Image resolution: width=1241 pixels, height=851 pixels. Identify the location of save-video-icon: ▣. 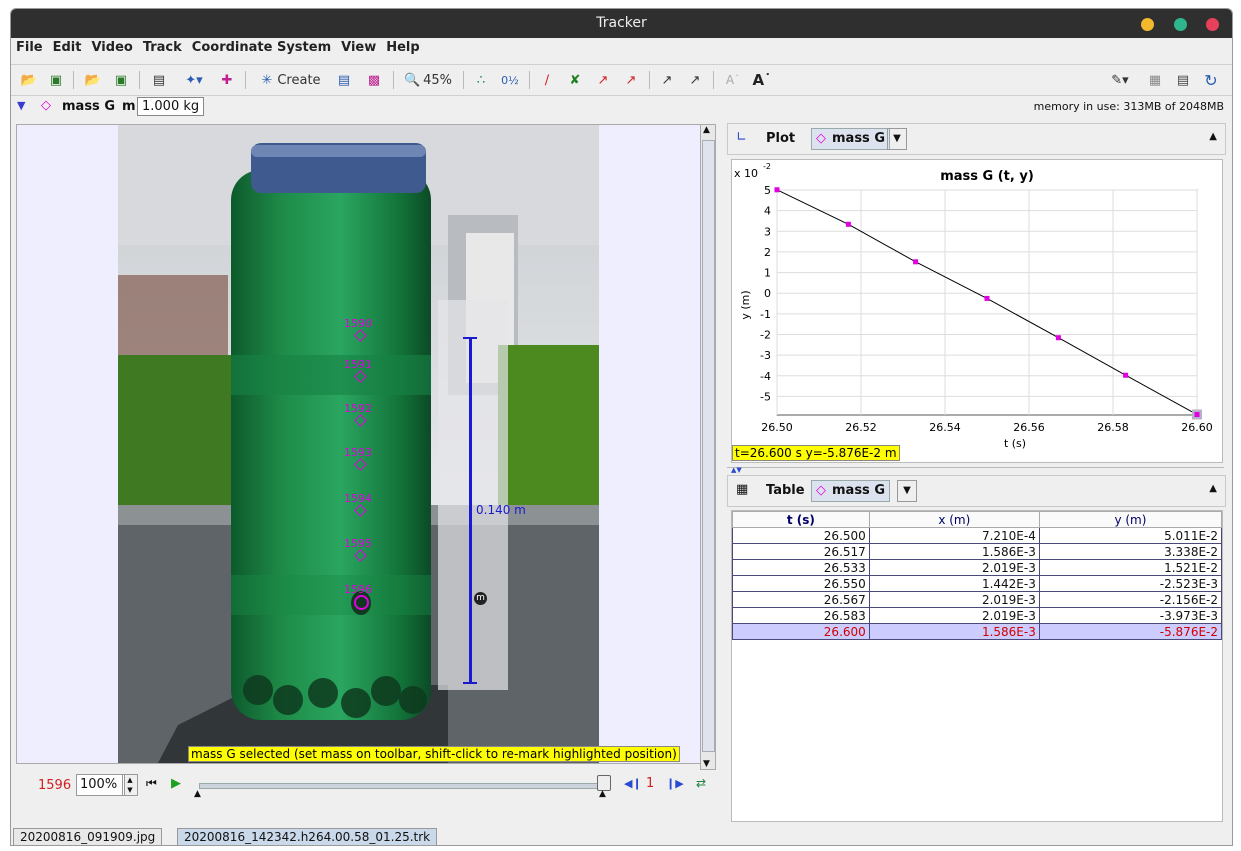
(121, 80).